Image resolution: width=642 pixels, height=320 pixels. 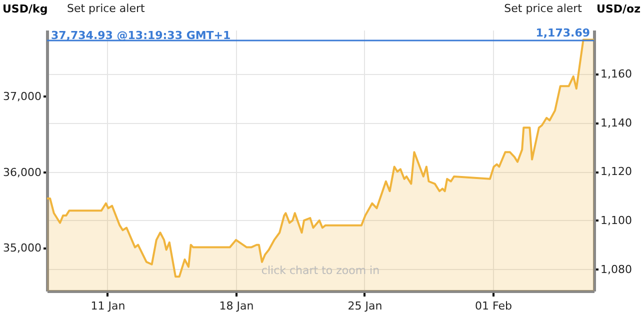 What do you see at coordinates (618, 9) in the screenshot?
I see `y2-axis-title: USD/oz` at bounding box center [618, 9].